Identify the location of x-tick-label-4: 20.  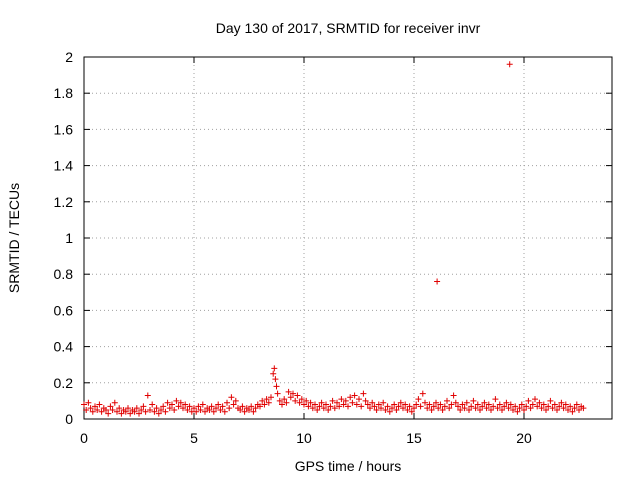
(524, 438).